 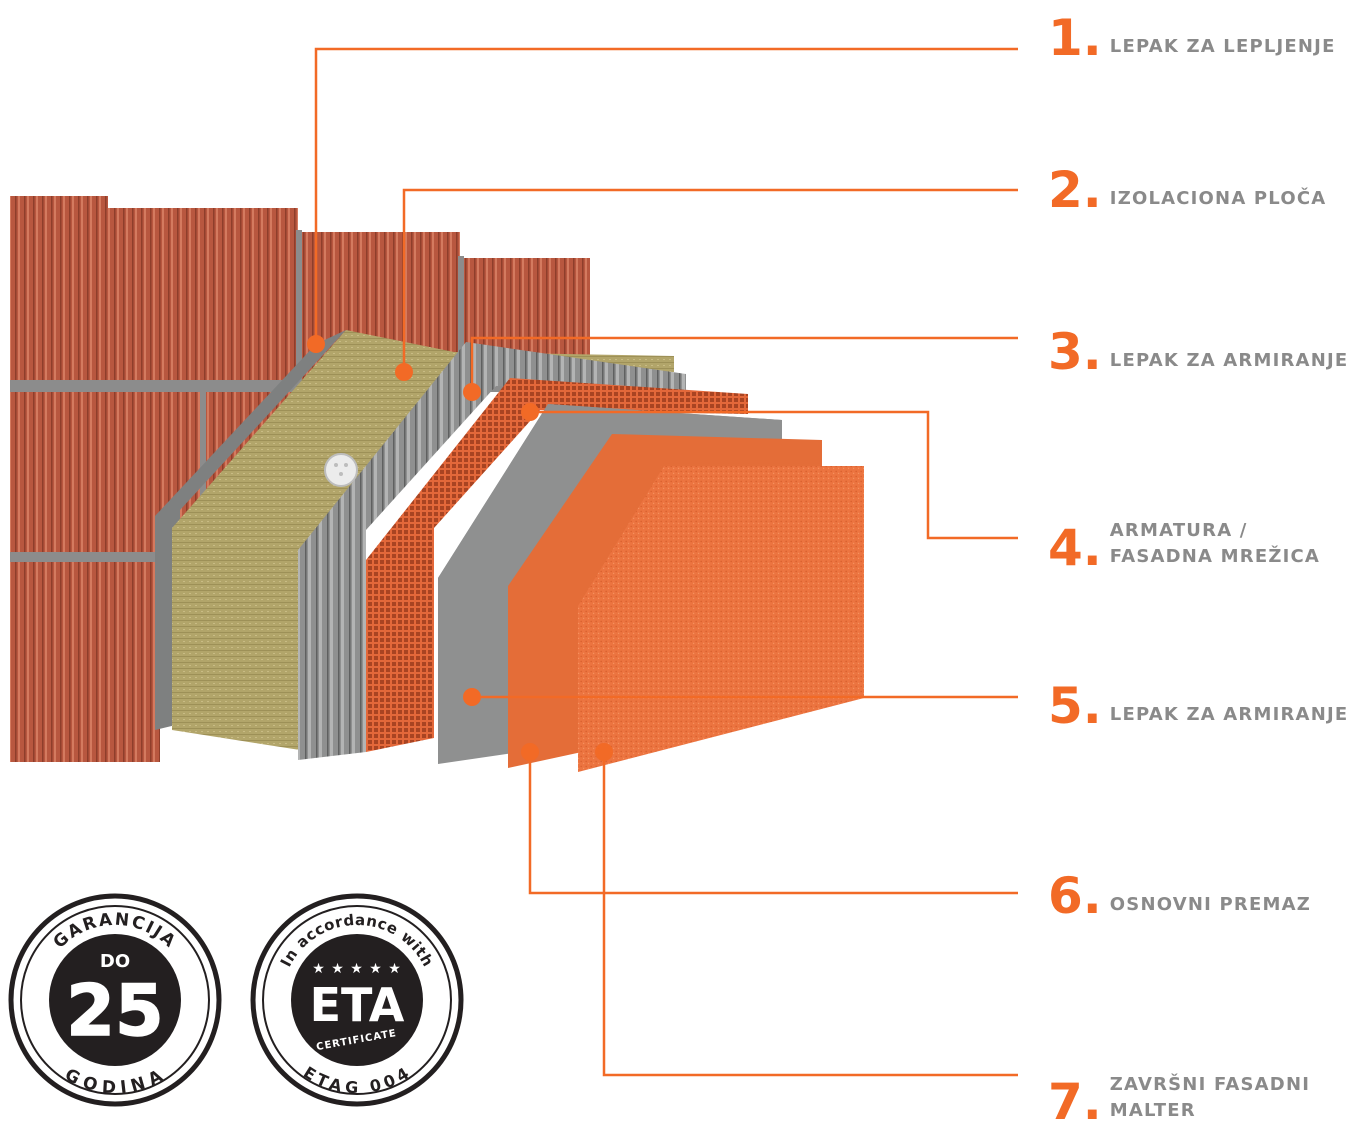 I want to click on layer-label-1: 1. LEPAK ZA LEPLJENJE, so click(x=1192, y=38).